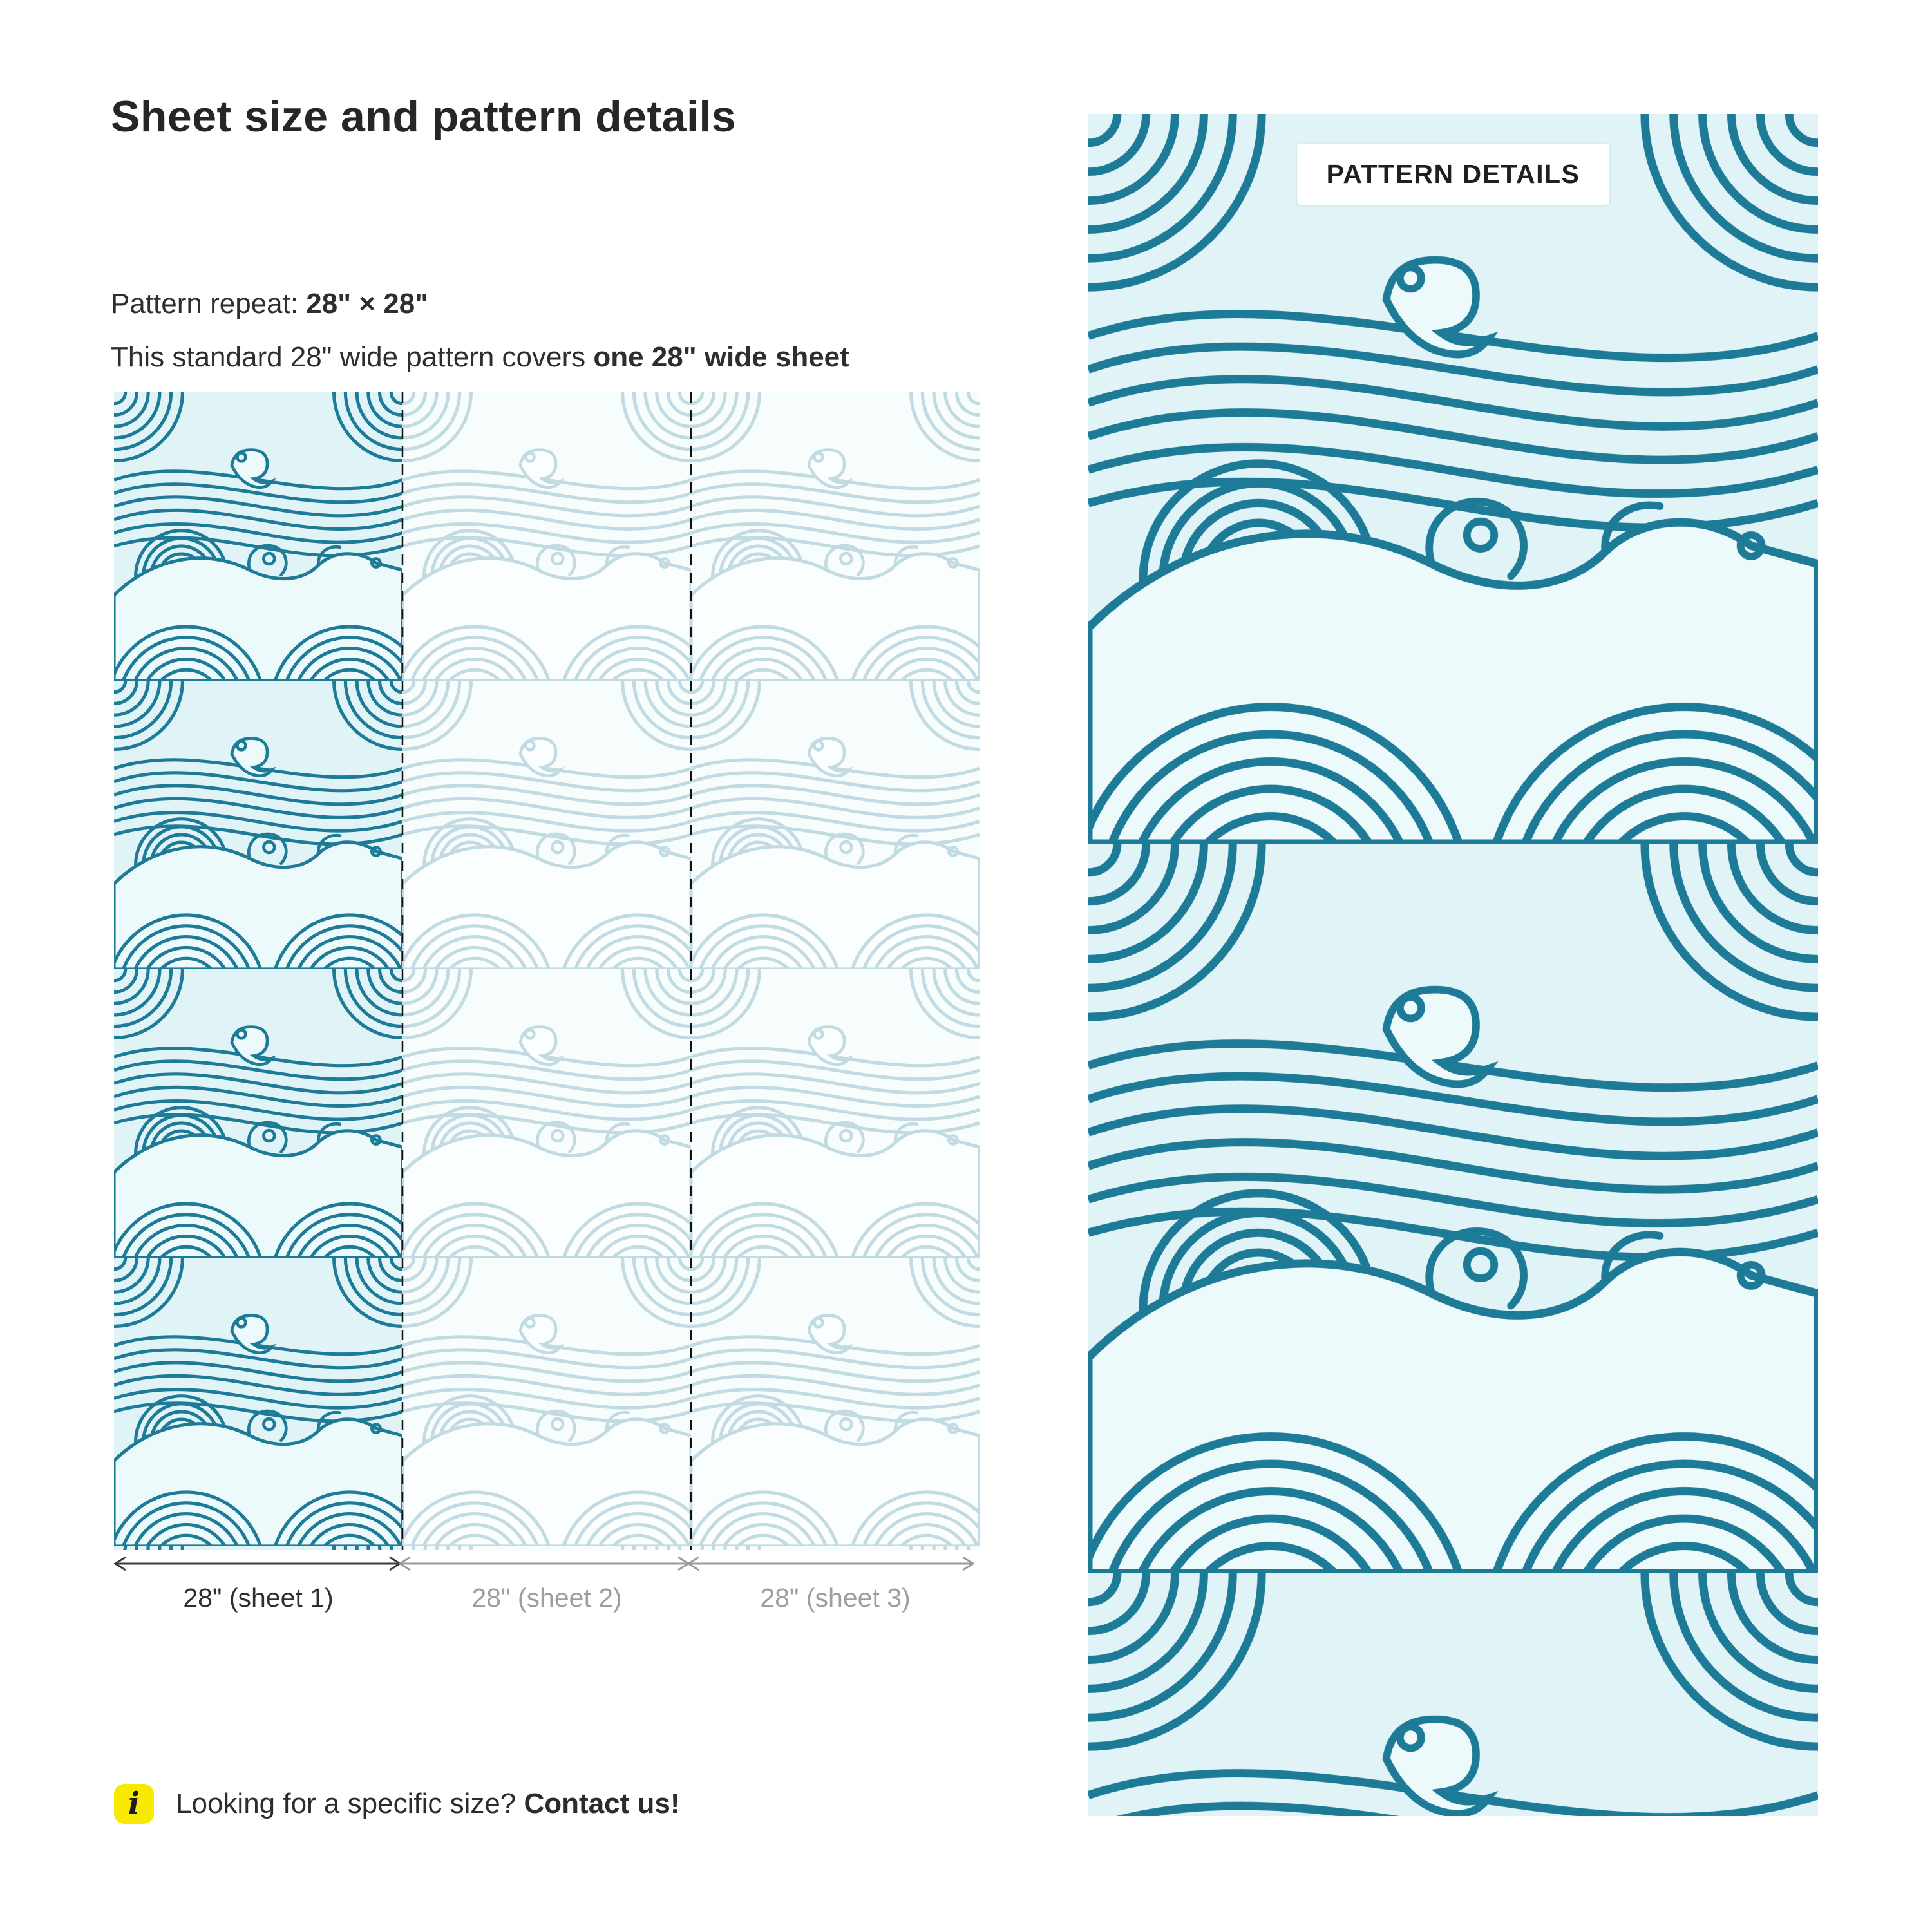  I want to click on page-title: Sheet size and pattern details, so click(424, 116).